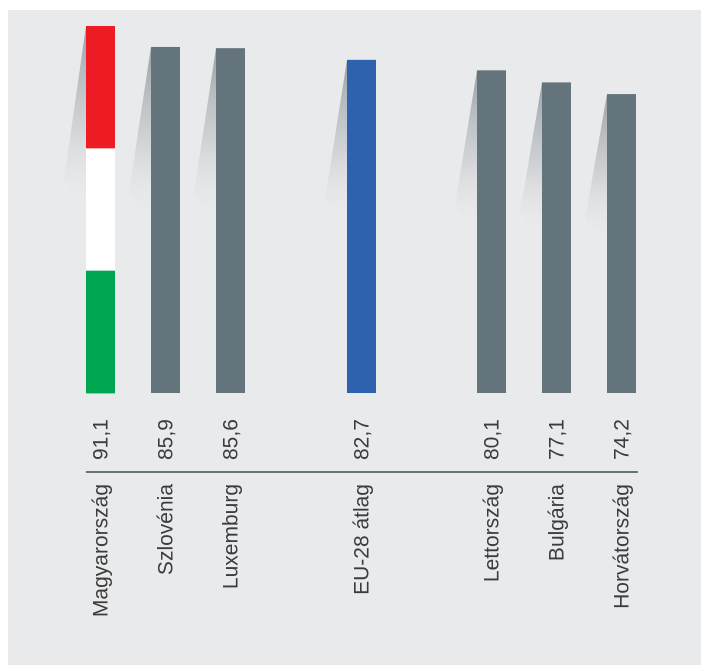 The width and height of the screenshot is (707, 671). What do you see at coordinates (336, 143) in the screenshot?
I see `bar-shadow-eu-28-atlag` at bounding box center [336, 143].